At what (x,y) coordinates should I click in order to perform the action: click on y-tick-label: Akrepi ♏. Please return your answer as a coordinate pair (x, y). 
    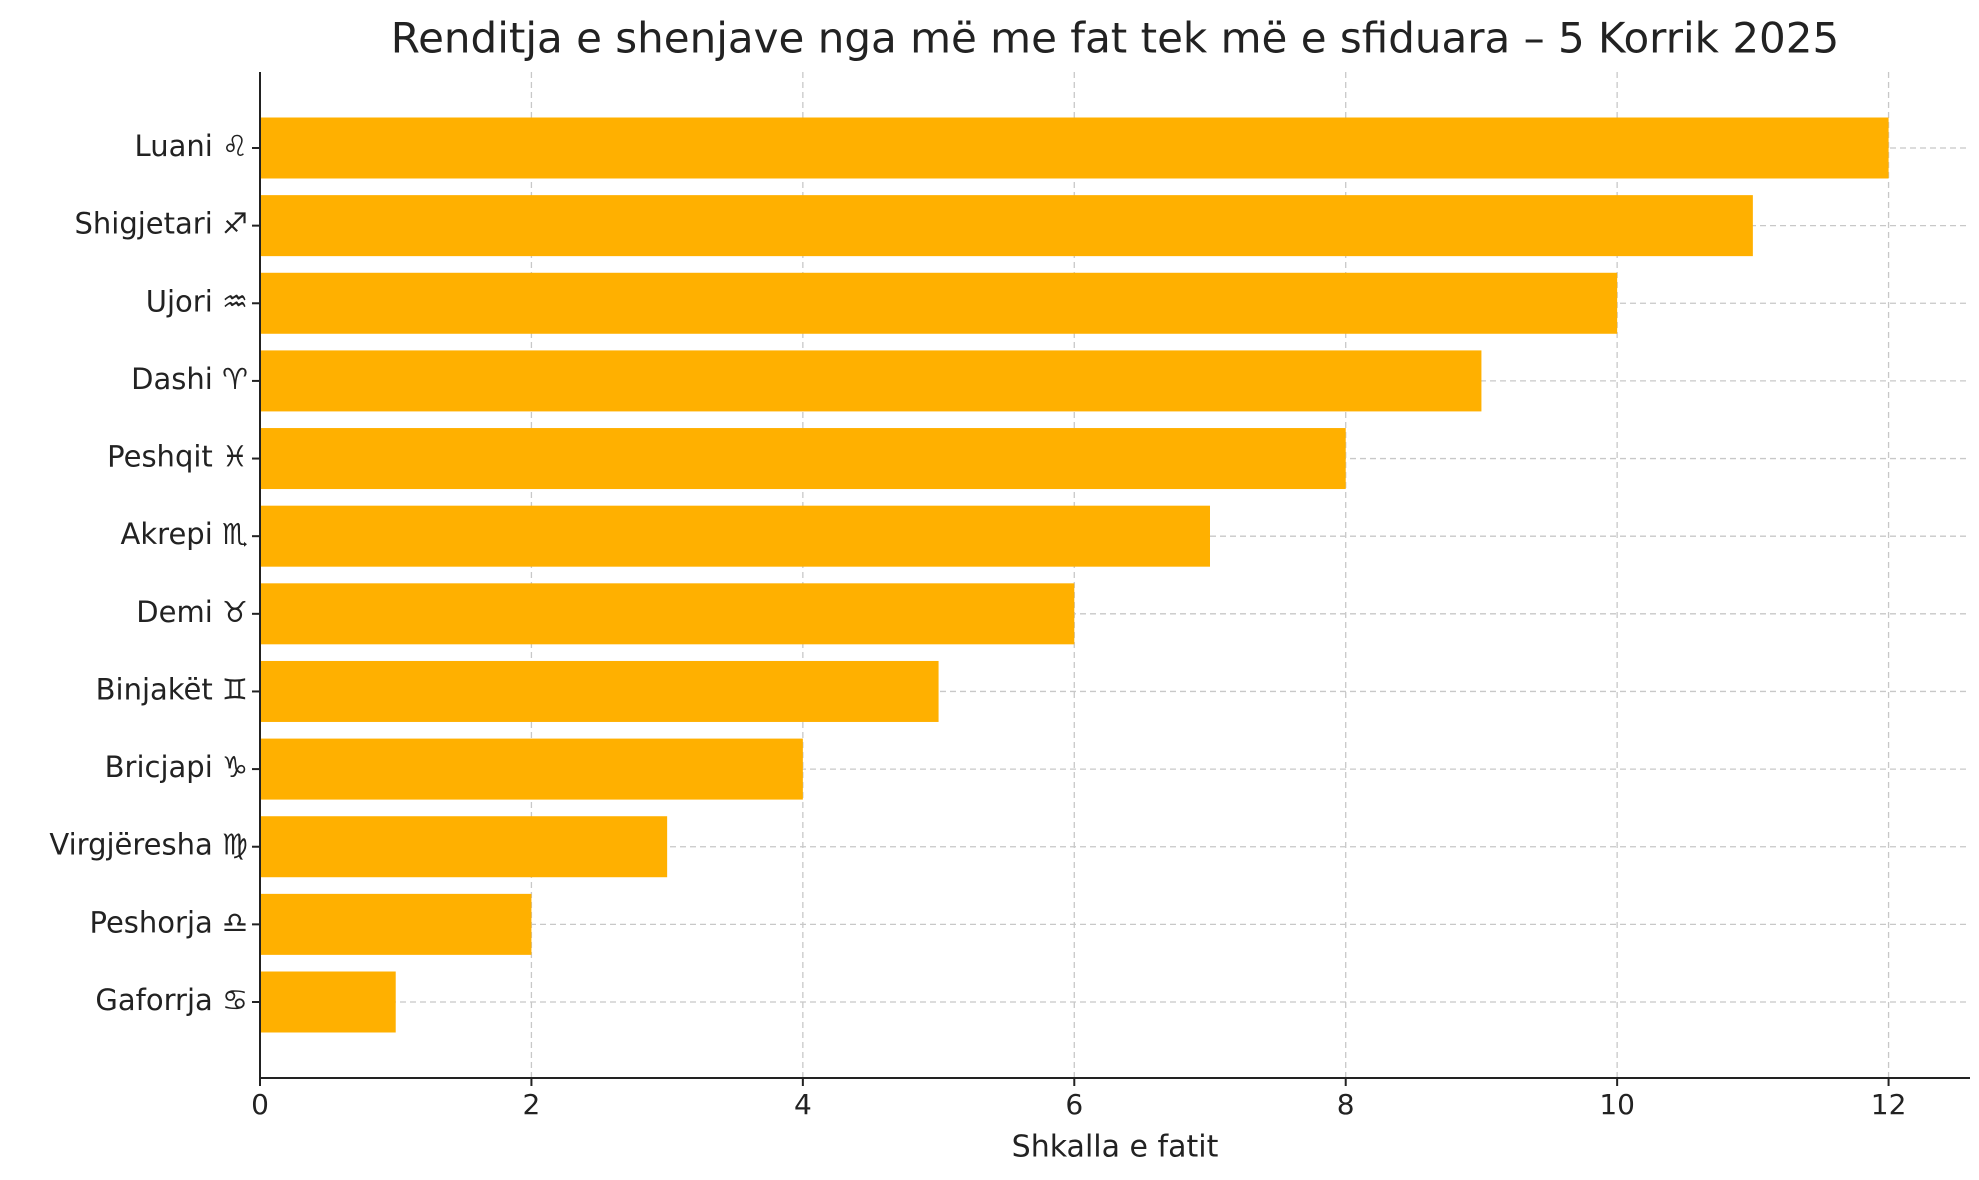
    Looking at the image, I should click on (184, 534).